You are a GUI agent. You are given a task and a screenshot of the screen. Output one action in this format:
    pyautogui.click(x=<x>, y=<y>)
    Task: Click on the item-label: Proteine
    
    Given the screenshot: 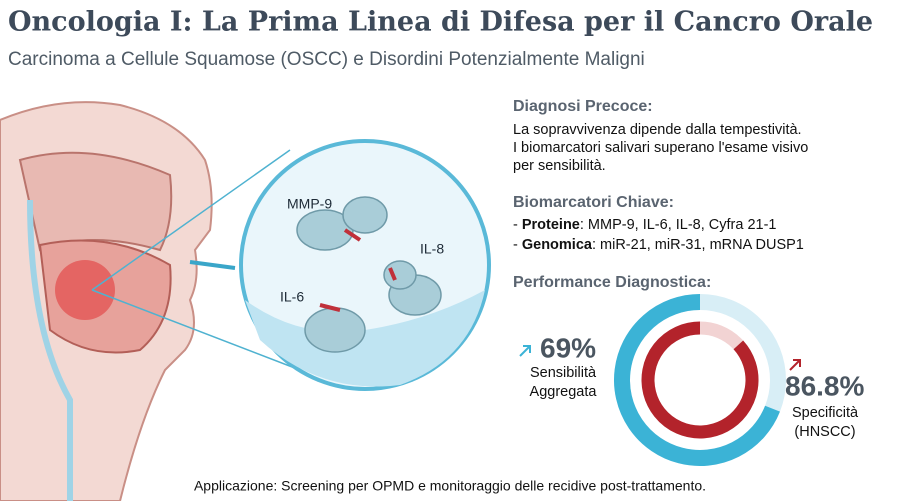 What is the action you would take?
    pyautogui.click(x=551, y=225)
    